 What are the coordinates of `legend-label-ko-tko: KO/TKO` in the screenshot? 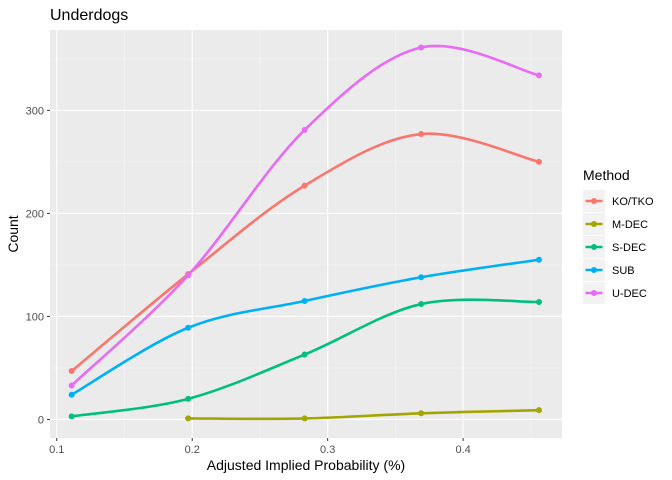 It's located at (633, 202).